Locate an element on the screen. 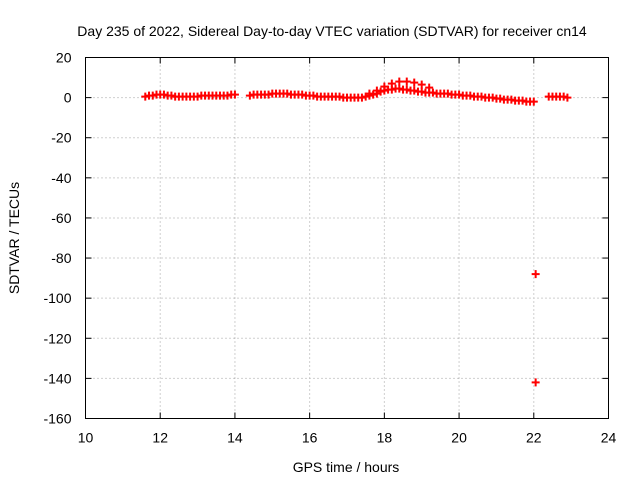 The image size is (640, 480). y-tick-label: 20 is located at coordinates (64, 58).